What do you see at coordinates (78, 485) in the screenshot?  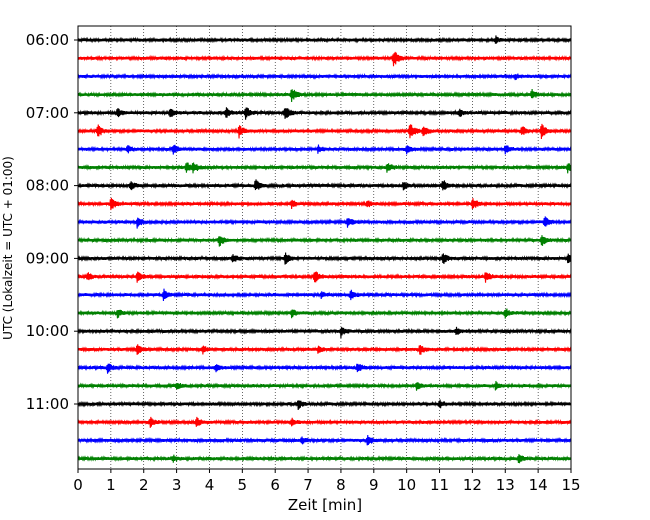 I see `x-tick-label: 0` at bounding box center [78, 485].